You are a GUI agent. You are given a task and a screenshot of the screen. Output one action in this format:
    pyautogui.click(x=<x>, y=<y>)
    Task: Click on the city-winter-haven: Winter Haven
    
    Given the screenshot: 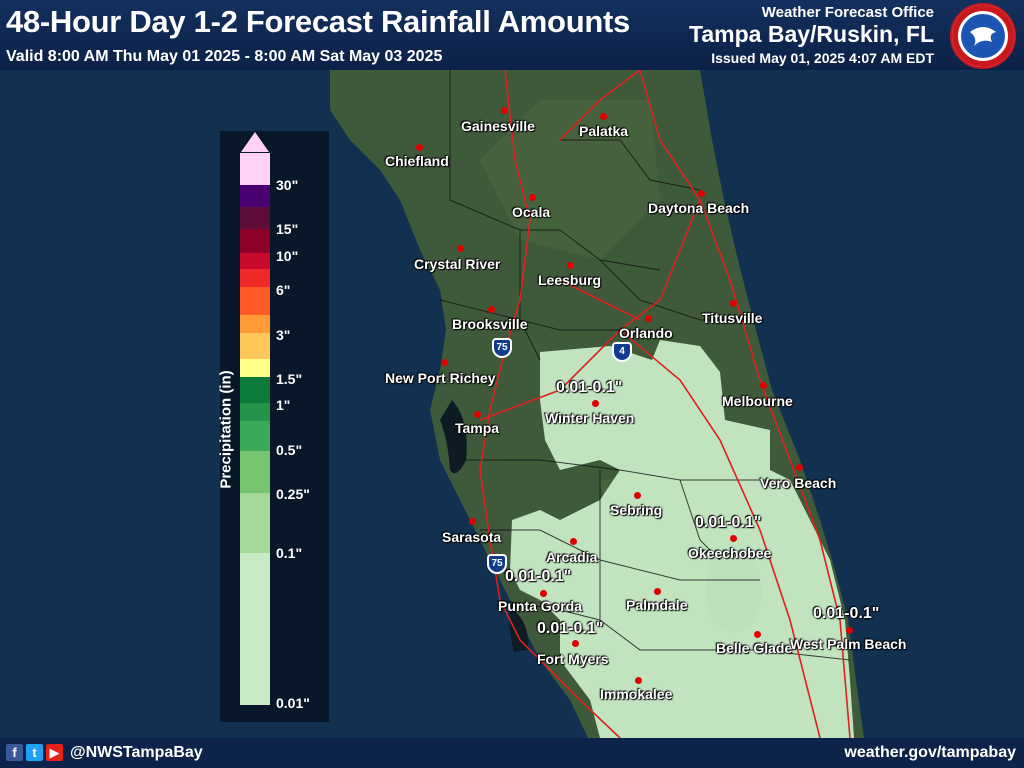 What is the action you would take?
    pyautogui.click(x=590, y=418)
    